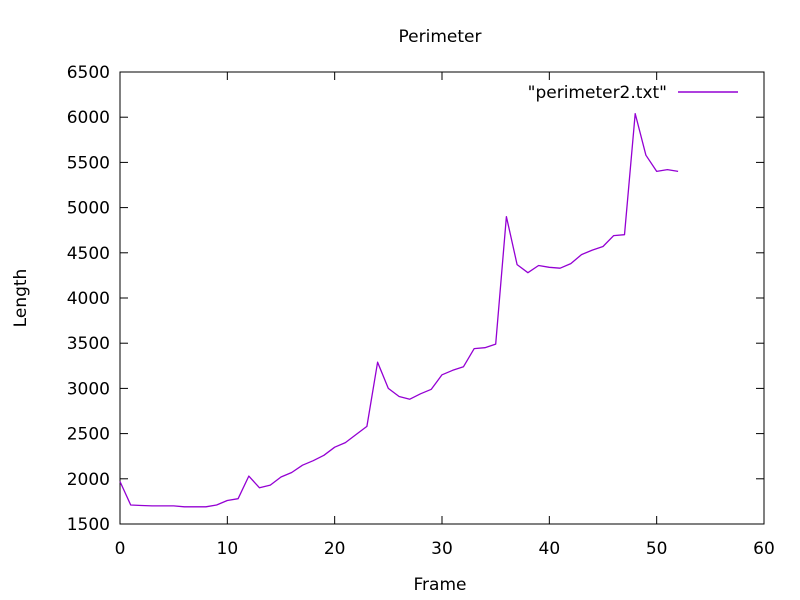 This screenshot has width=800, height=600. What do you see at coordinates (88, 525) in the screenshot?
I see `y-tick-label: 1500` at bounding box center [88, 525].